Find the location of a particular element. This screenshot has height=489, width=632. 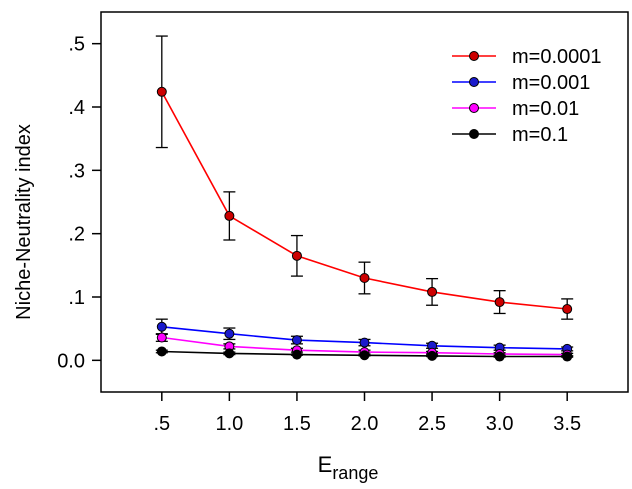

legend: m=0.0001 m=0.001 m=0.01 m=0.1 is located at coordinates (527, 96).